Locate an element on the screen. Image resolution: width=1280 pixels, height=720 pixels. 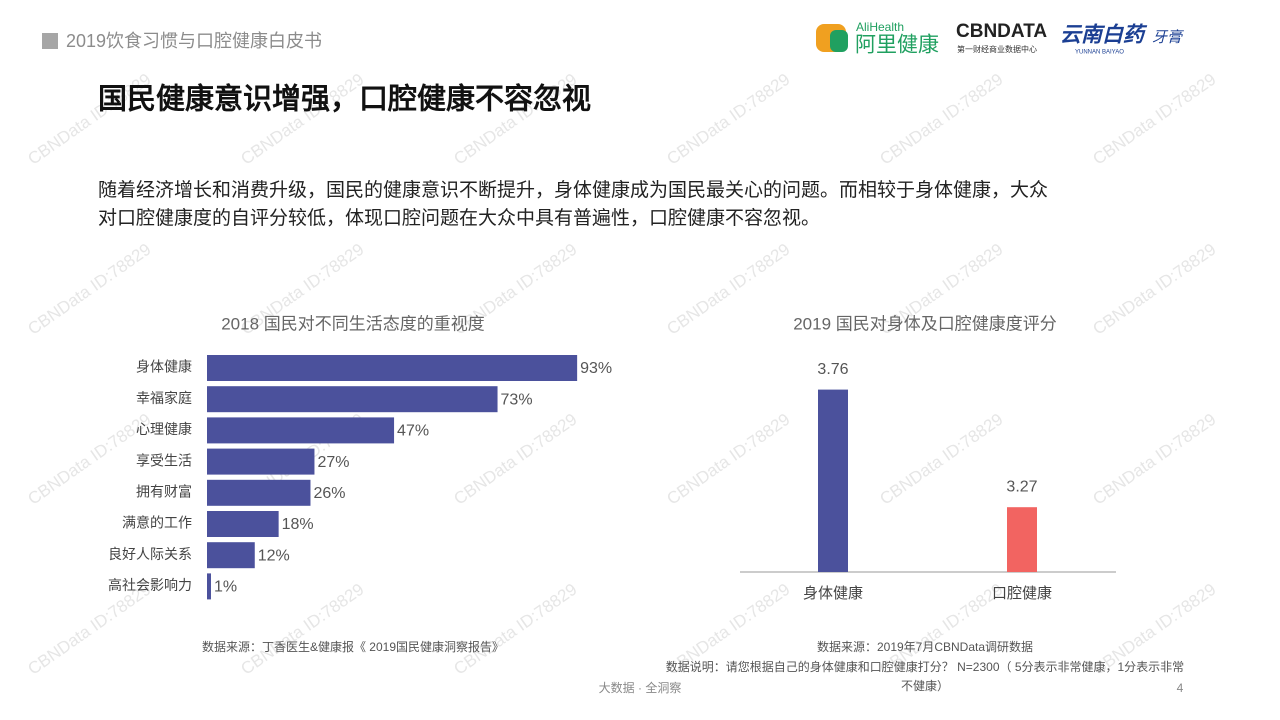
category-label: 心理健康 is located at coordinates (164, 429).